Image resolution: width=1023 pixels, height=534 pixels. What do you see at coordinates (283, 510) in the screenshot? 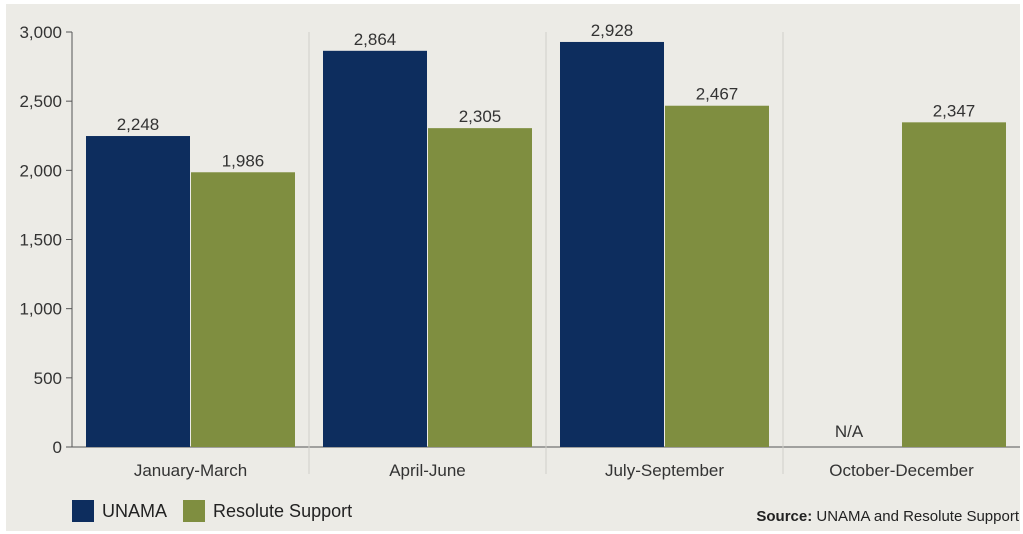
I see `legend-label-resolute-support: Resolute Support` at bounding box center [283, 510].